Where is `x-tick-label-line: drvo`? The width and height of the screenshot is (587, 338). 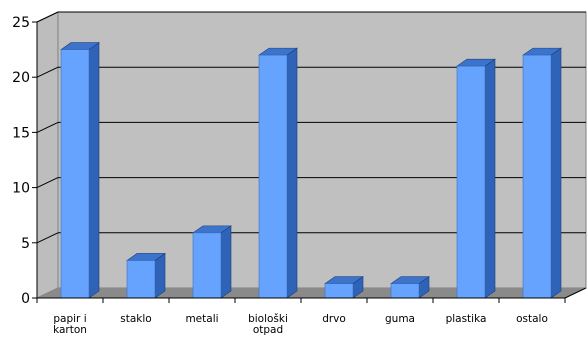 x-tick-label-line: drvo is located at coordinates (334, 319).